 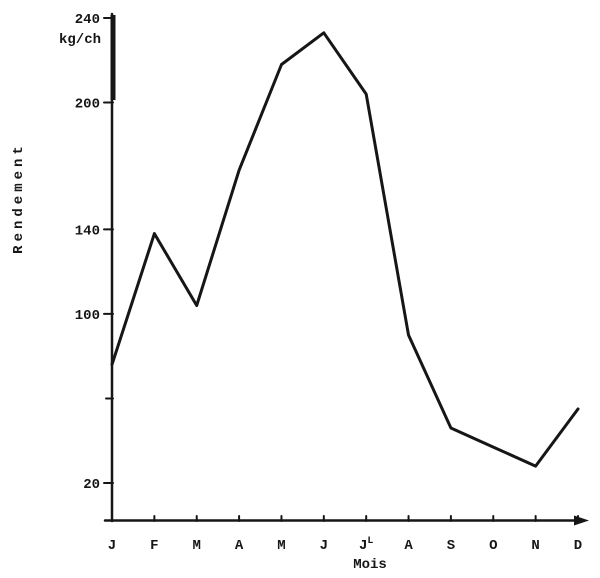 What do you see at coordinates (87, 105) in the screenshot?
I see `y-tick-label: 200` at bounding box center [87, 105].